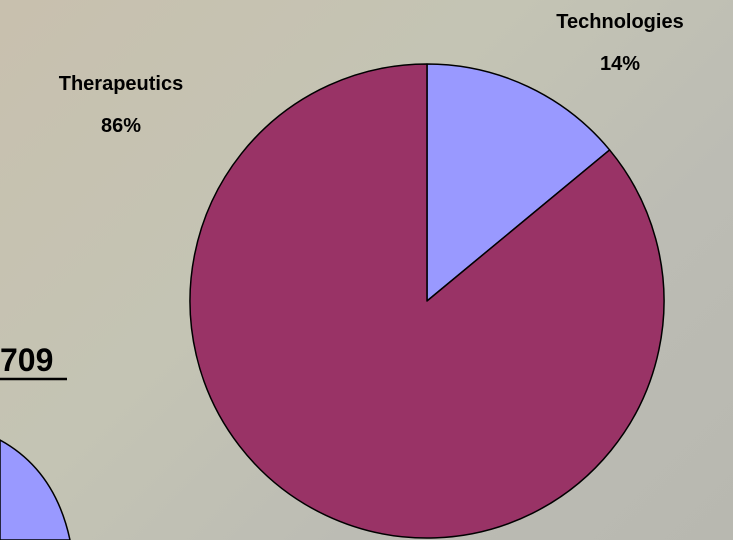 The height and width of the screenshot is (540, 733). I want to click on cropped-heading-text: 709, so click(26, 360).